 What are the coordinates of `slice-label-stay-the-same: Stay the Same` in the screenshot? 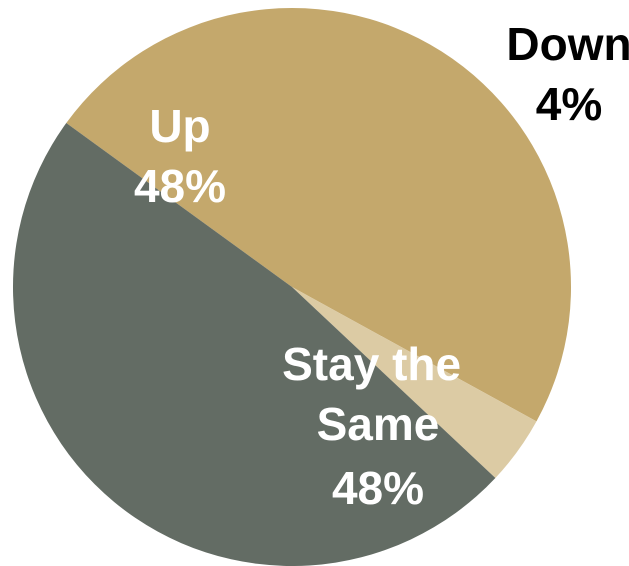 It's located at (378, 394).